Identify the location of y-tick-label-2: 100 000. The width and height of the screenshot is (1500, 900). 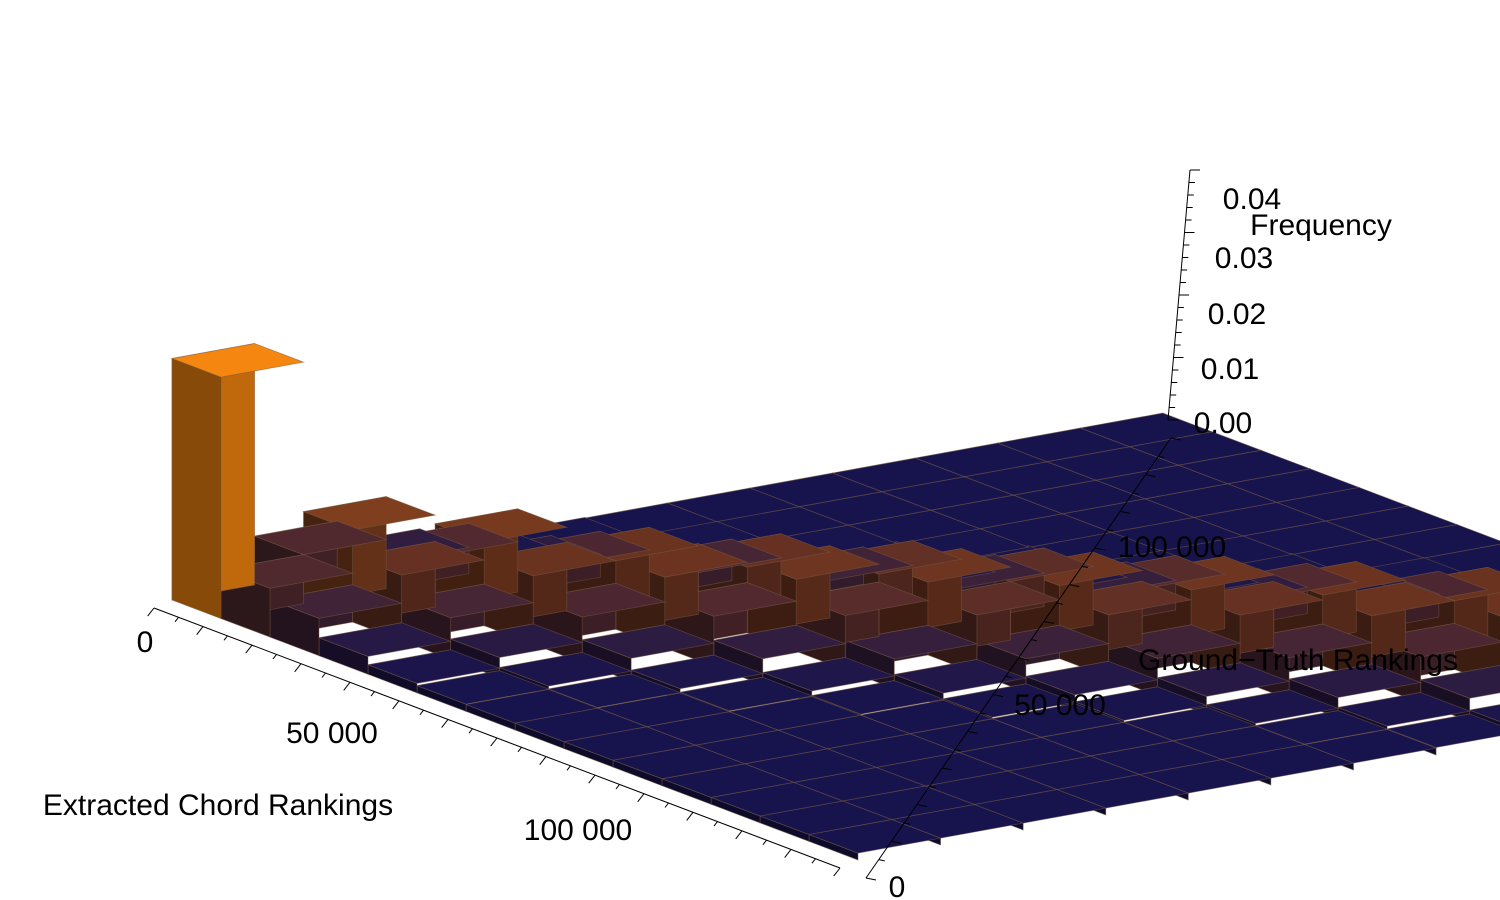
(1172, 547).